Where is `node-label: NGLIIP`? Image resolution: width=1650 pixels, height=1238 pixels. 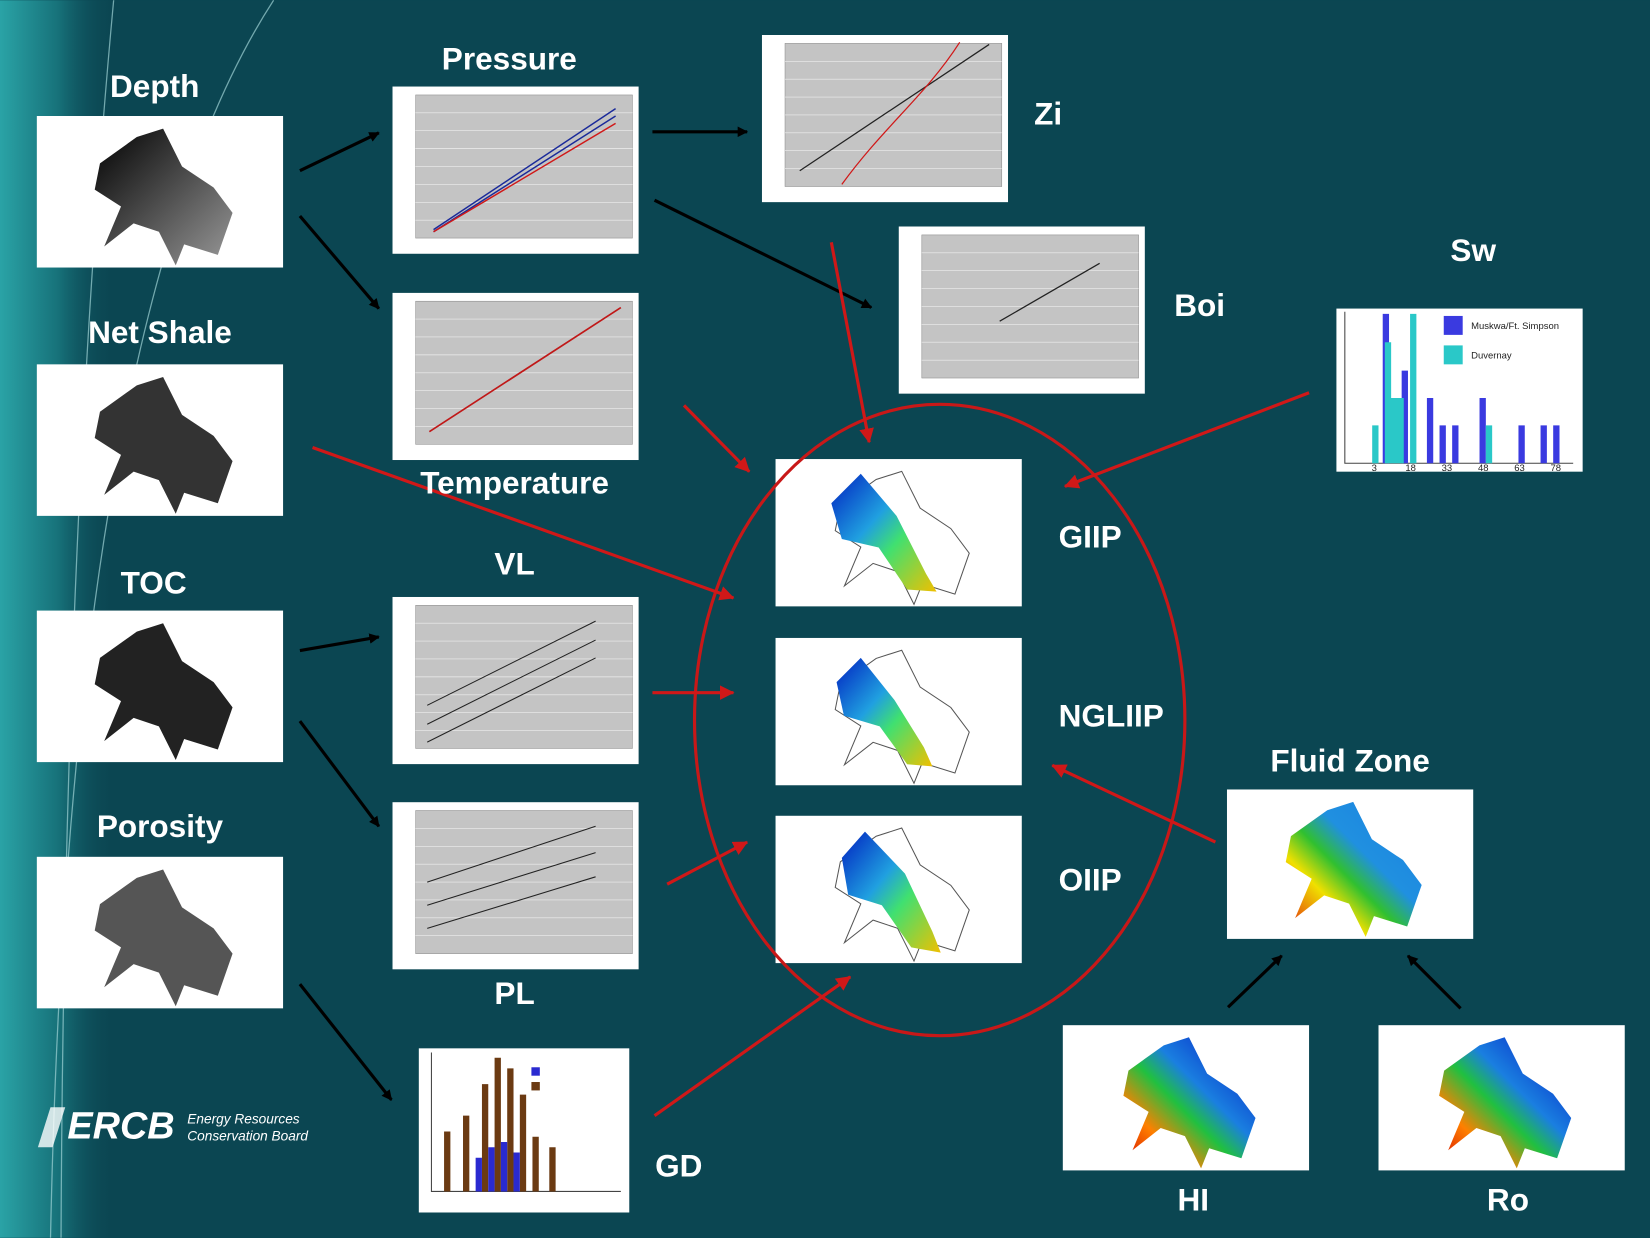 node-label: NGLIIP is located at coordinates (1111, 715).